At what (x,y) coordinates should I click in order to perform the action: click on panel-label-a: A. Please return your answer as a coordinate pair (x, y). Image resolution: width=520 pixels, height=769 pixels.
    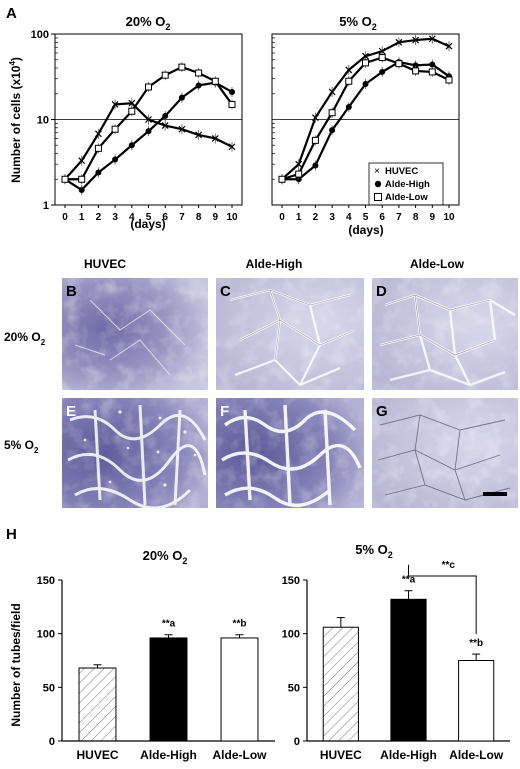
    Looking at the image, I should click on (11, 13).